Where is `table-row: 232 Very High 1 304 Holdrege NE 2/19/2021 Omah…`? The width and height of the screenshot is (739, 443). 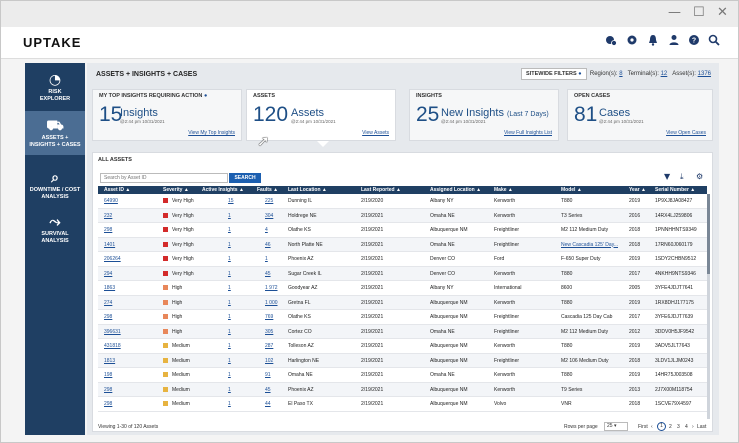
table-row: 232 Very High 1 304 Holdrege NE 2/19/2021 Omah… is located at coordinates (402, 215).